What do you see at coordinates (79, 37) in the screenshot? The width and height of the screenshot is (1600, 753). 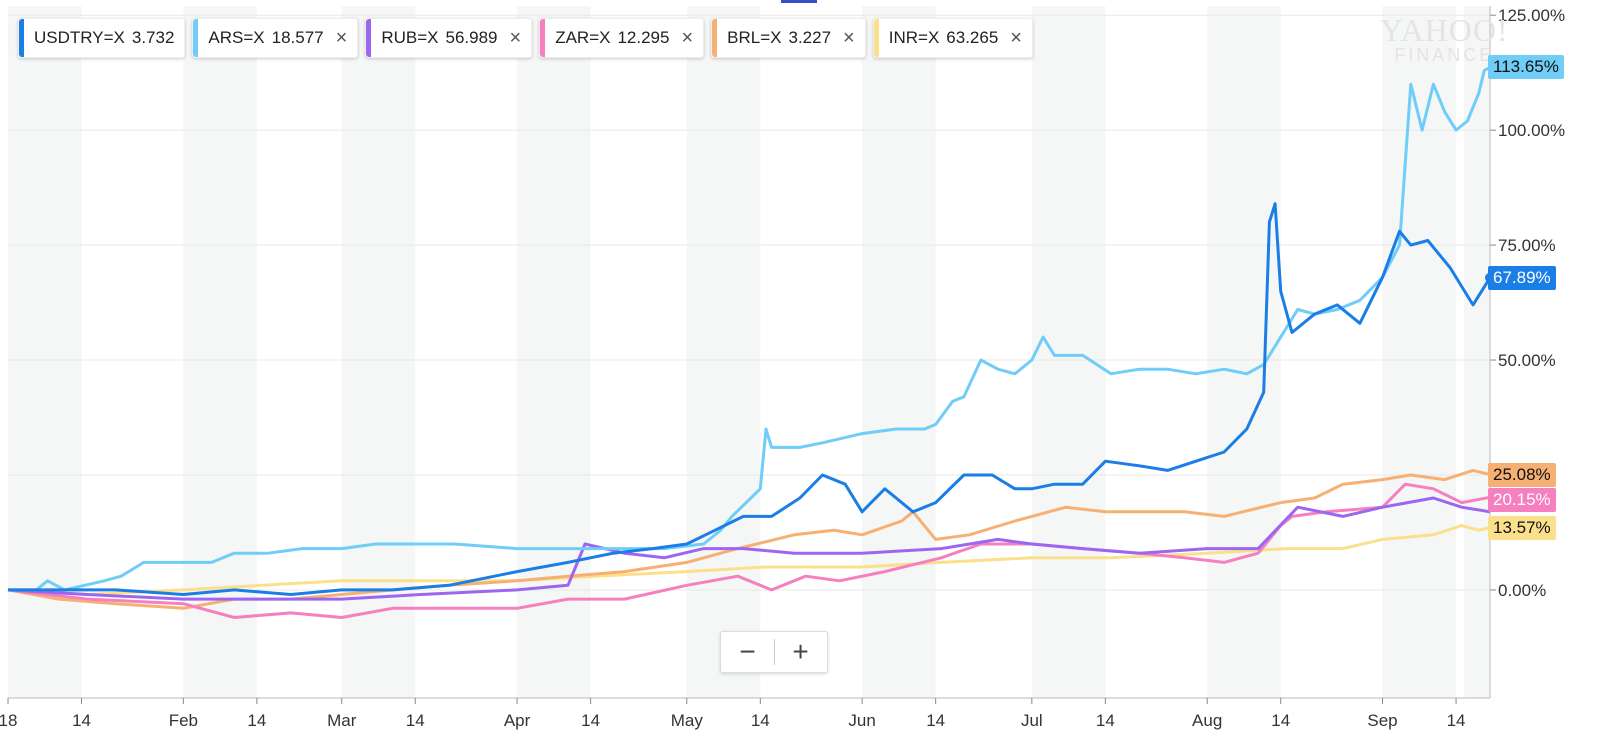 I see `legend-symbol: USDTRY=X` at bounding box center [79, 37].